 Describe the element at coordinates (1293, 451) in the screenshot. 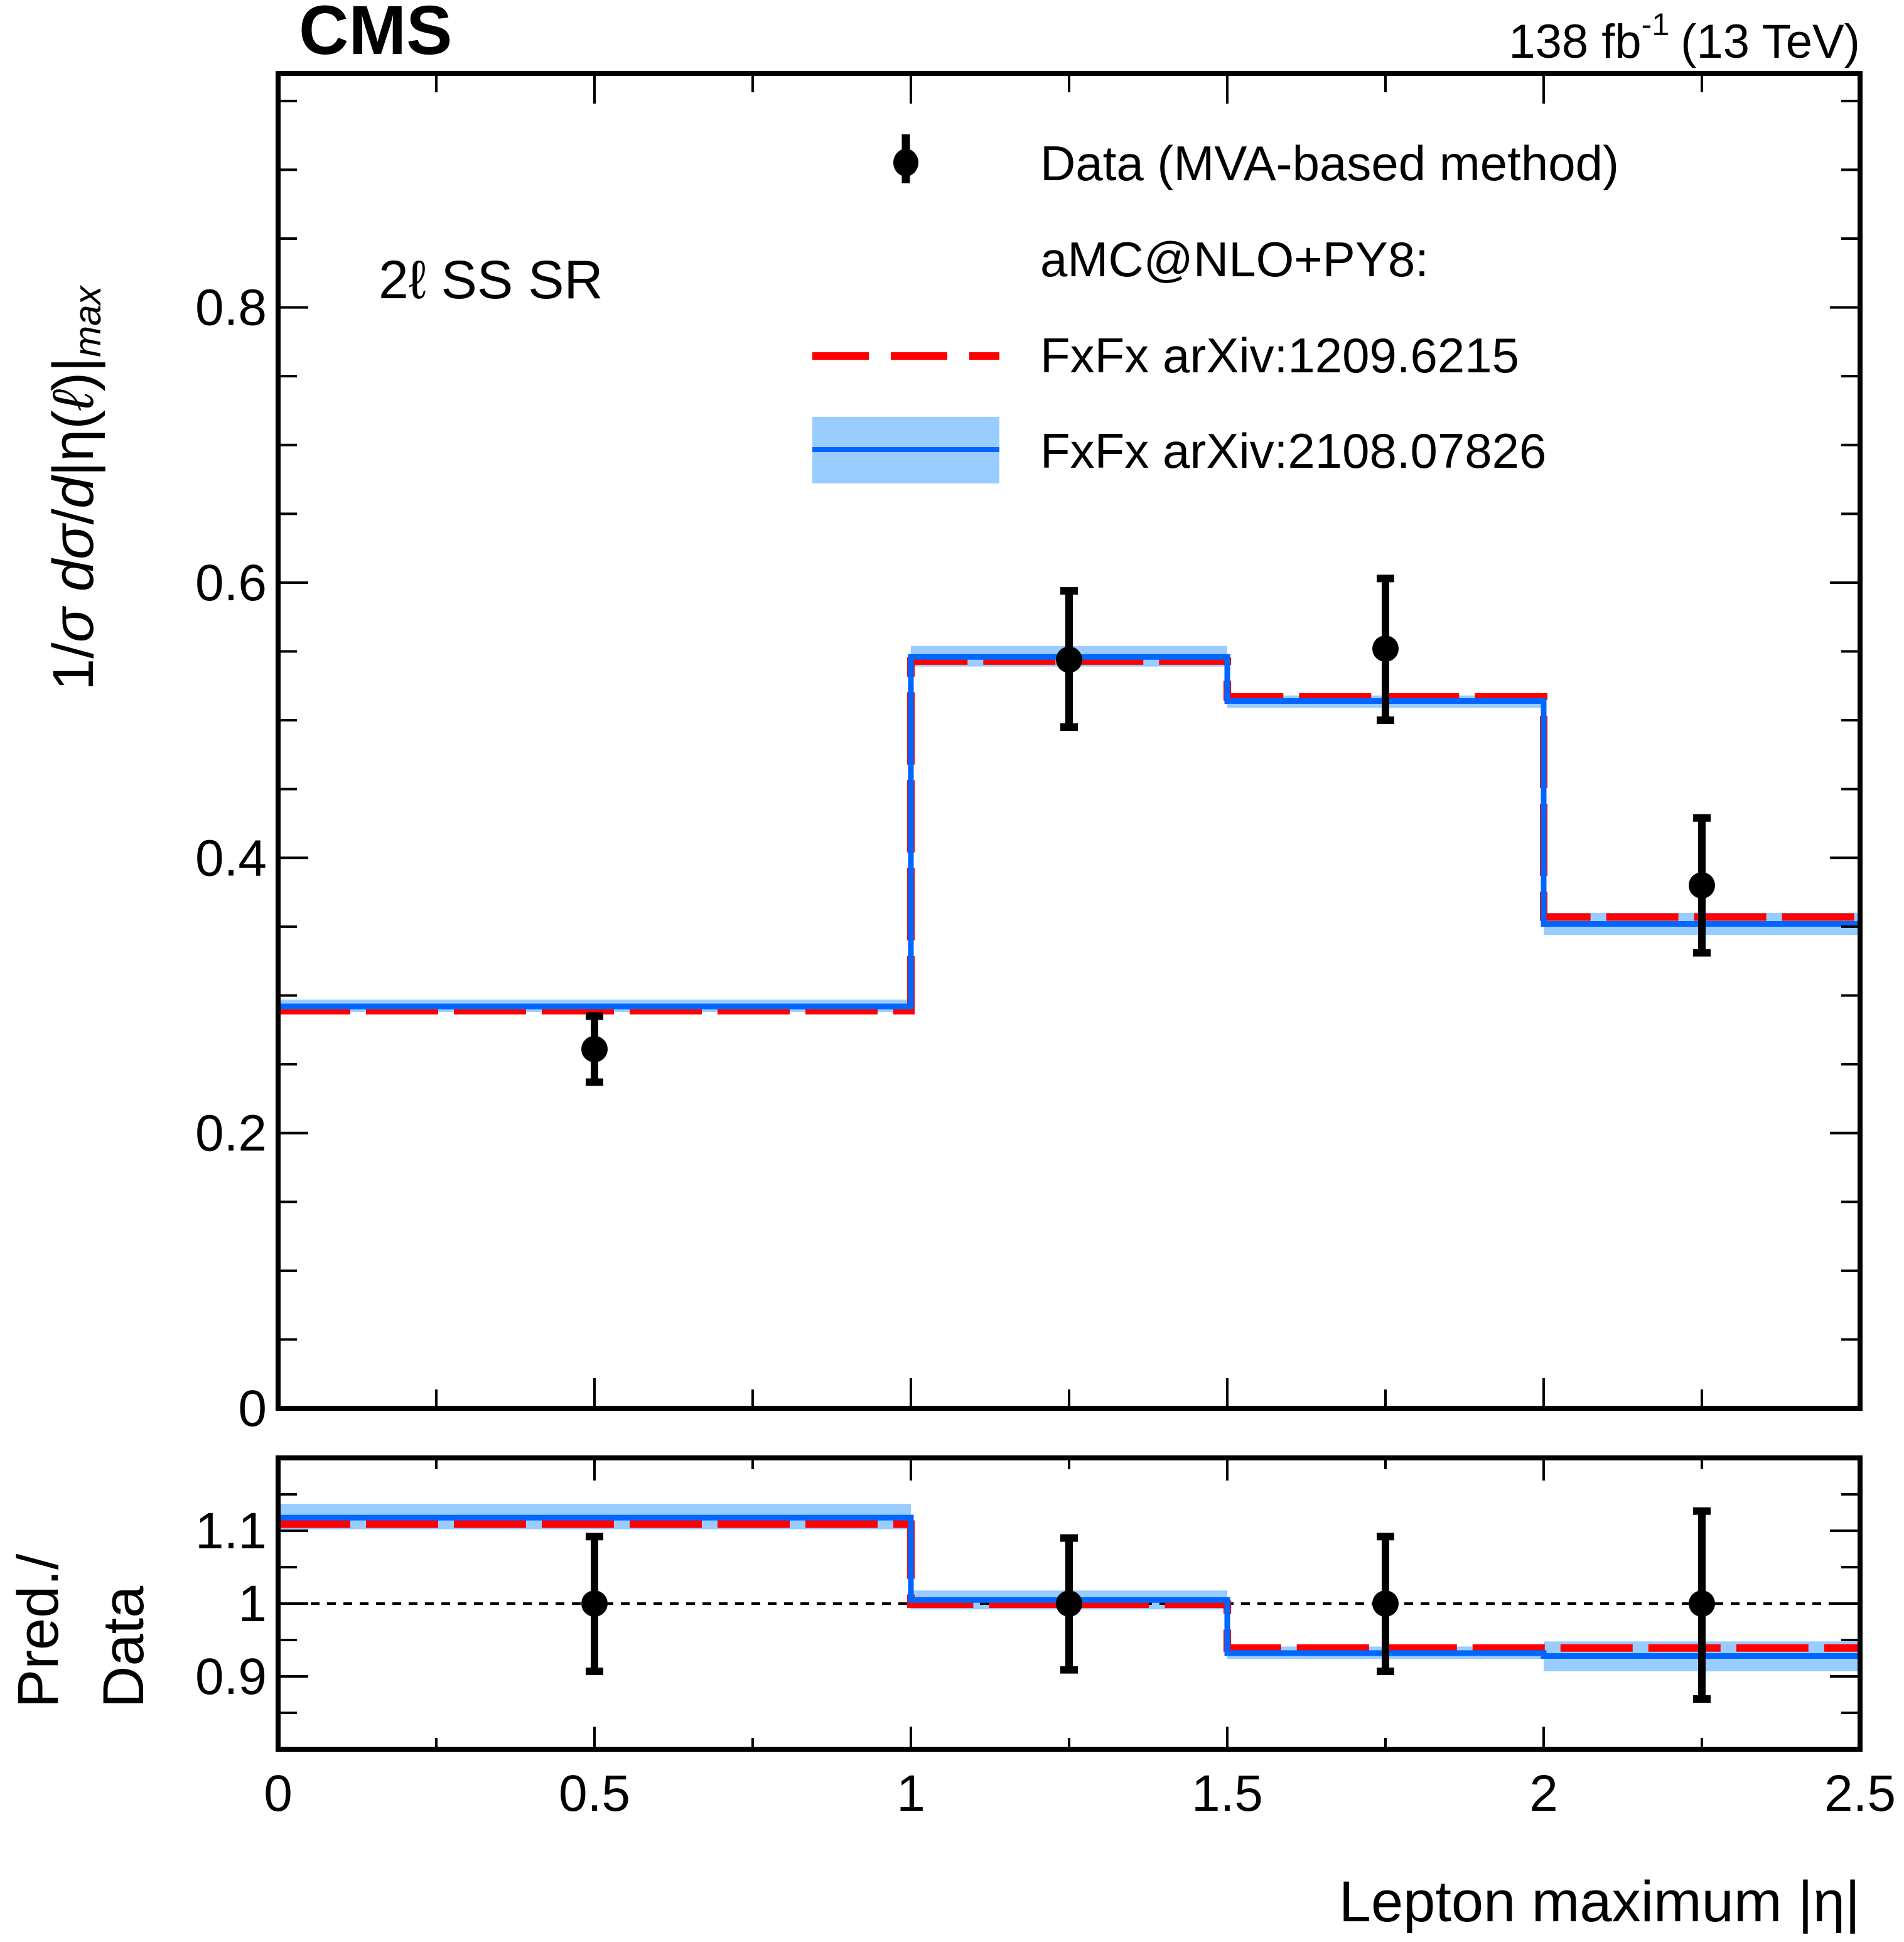

I see `legend-fxfx-new-label: FxFx arXiv:2108.07826` at that location.